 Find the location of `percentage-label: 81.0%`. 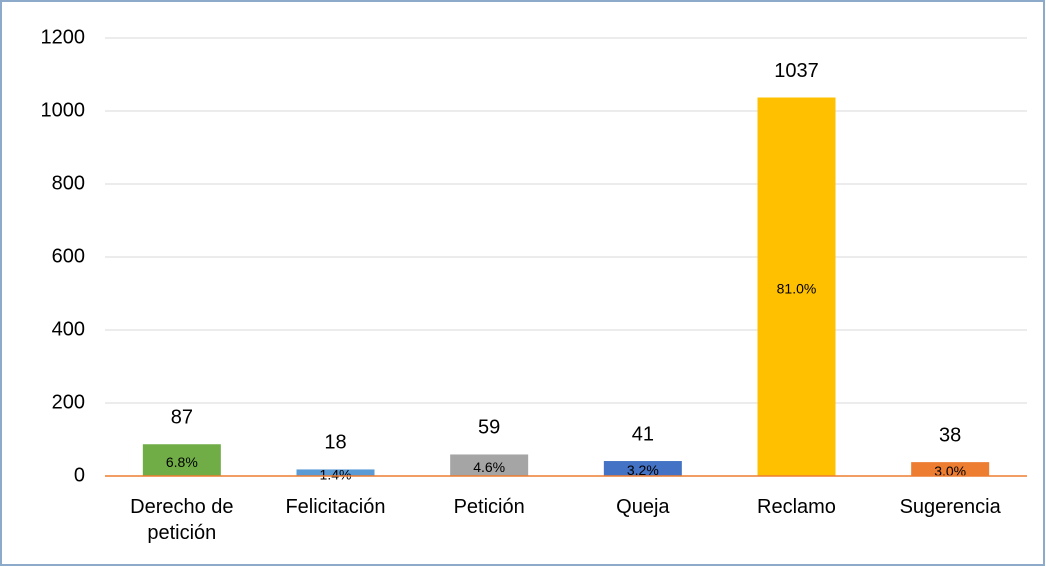

percentage-label: 81.0% is located at coordinates (797, 288).